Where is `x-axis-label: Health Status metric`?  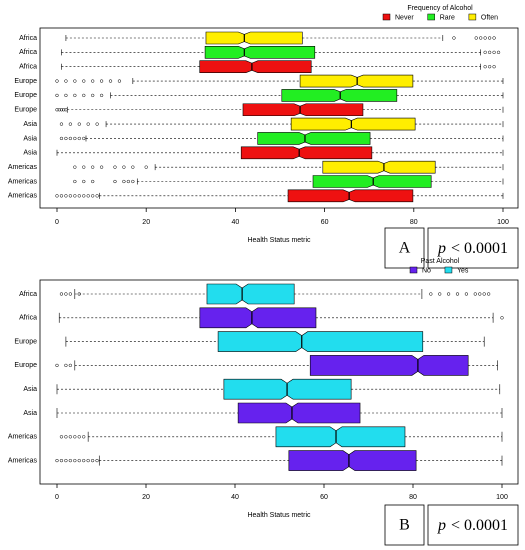
x-axis-label: Health Status metric is located at coordinates (279, 240).